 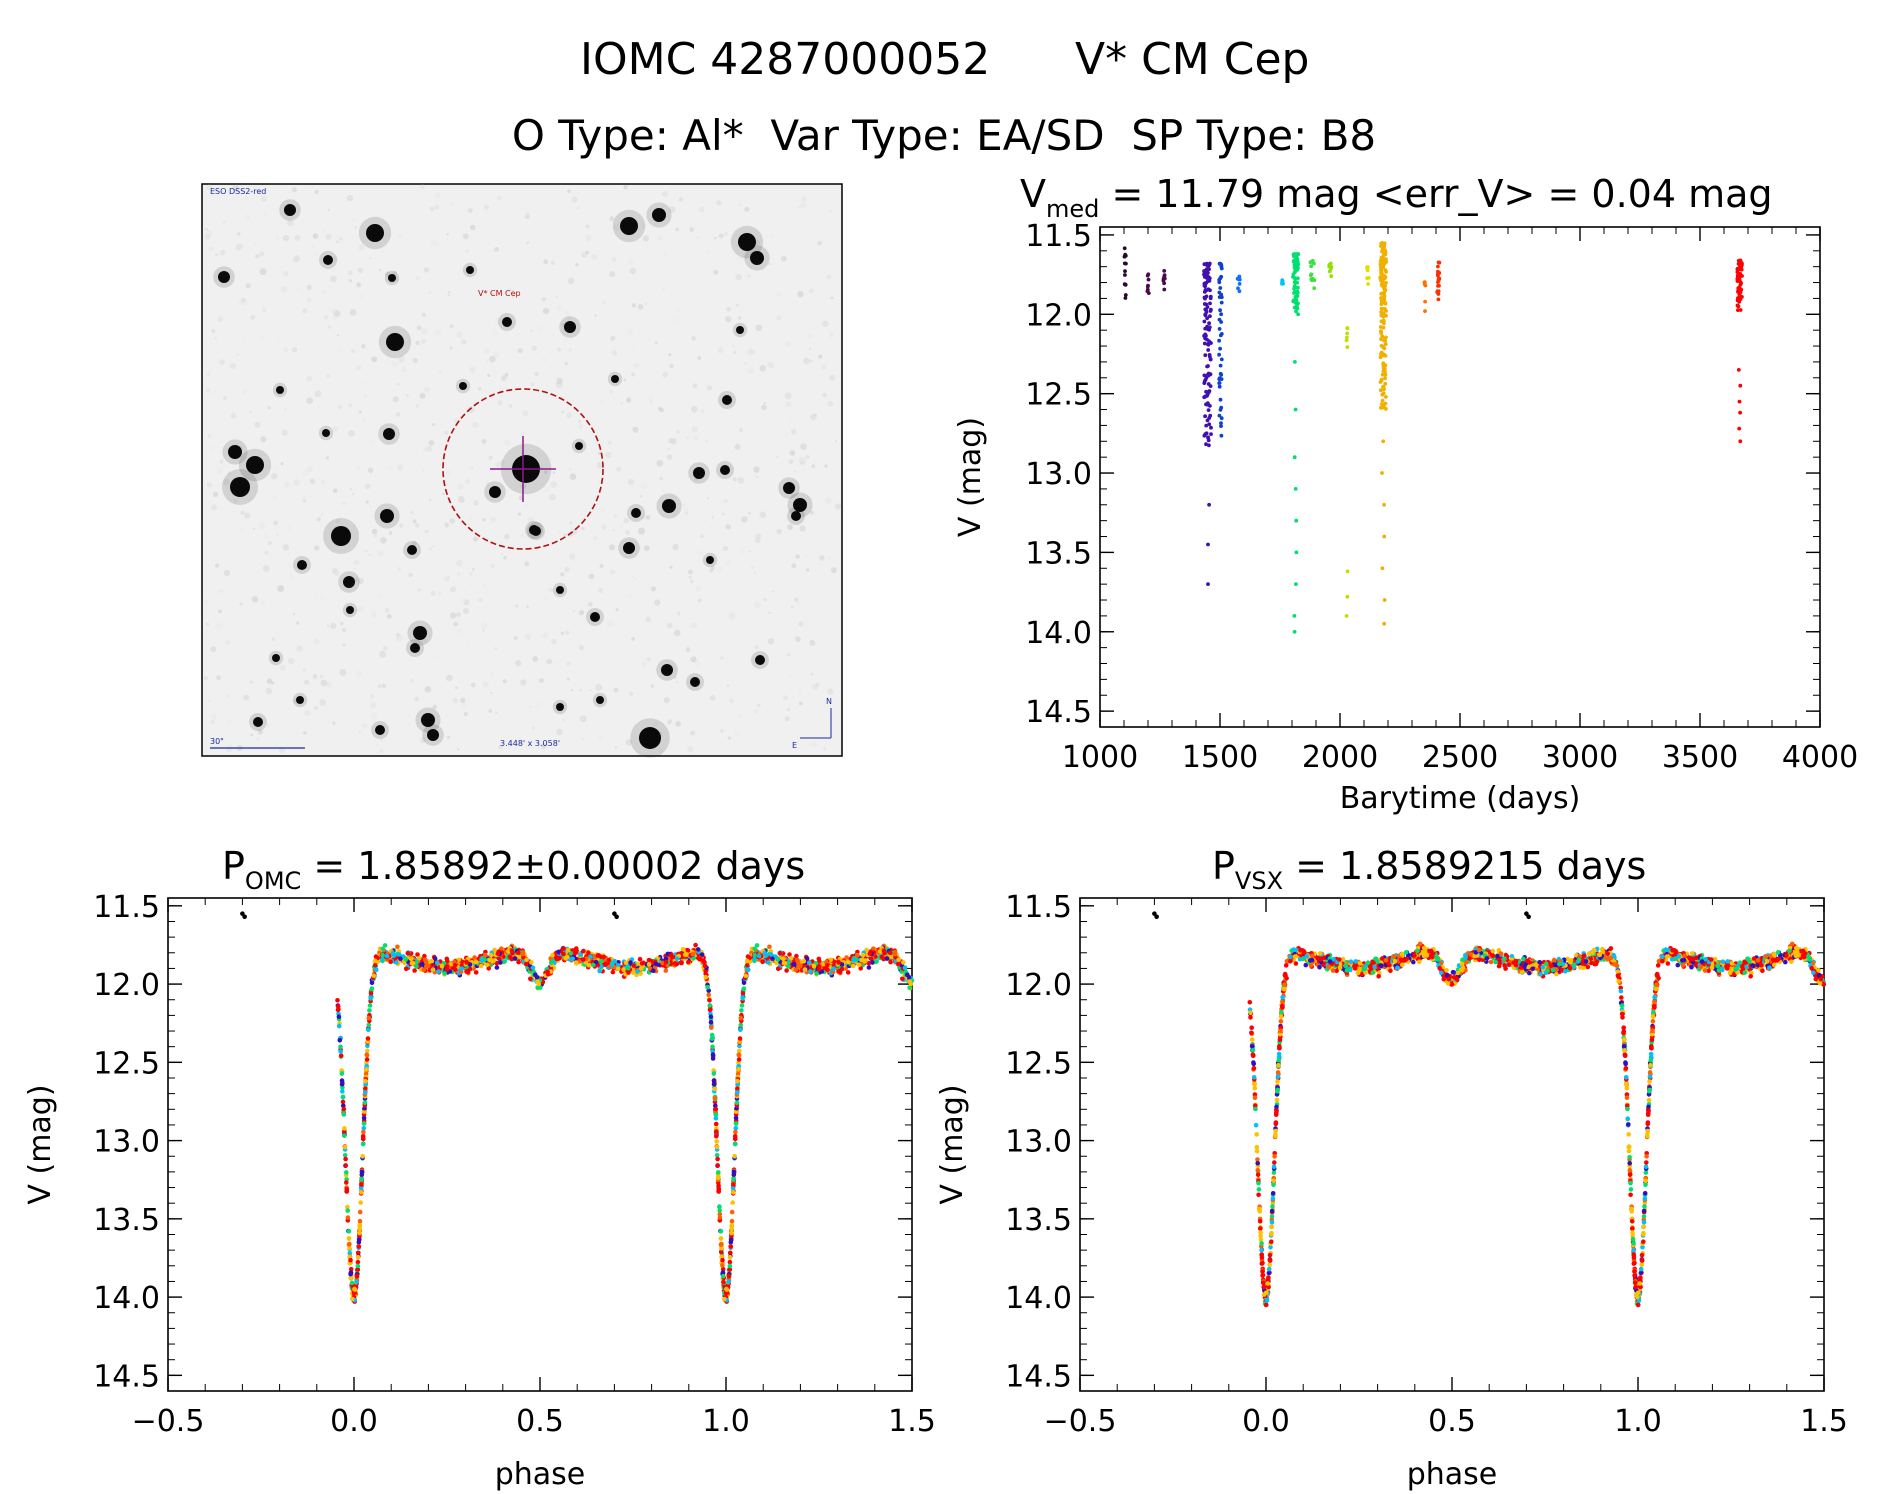 What do you see at coordinates (1058, 633) in the screenshot?
I see `lightcurve-ytick-label: 14.0` at bounding box center [1058, 633].